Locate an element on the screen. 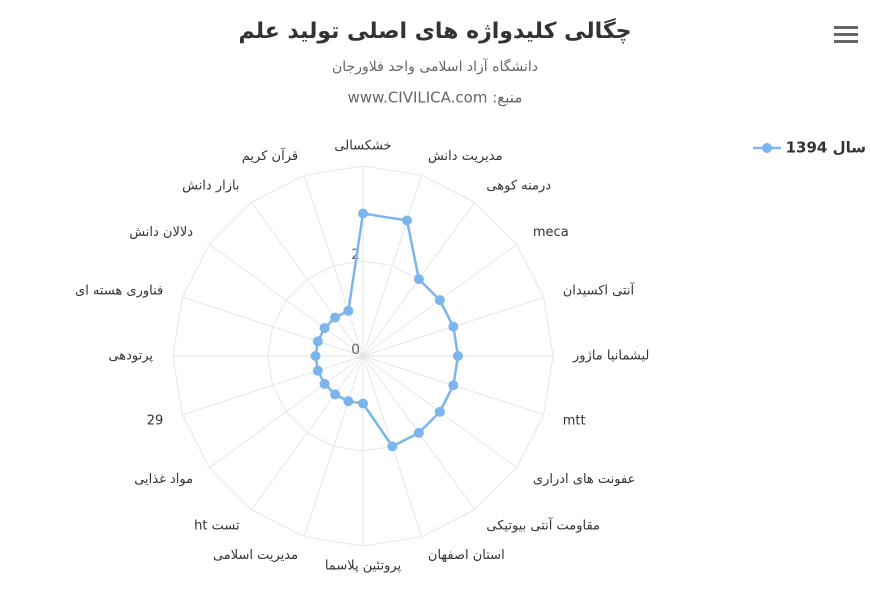 The image size is (870, 610). category-label: meca is located at coordinates (551, 232).